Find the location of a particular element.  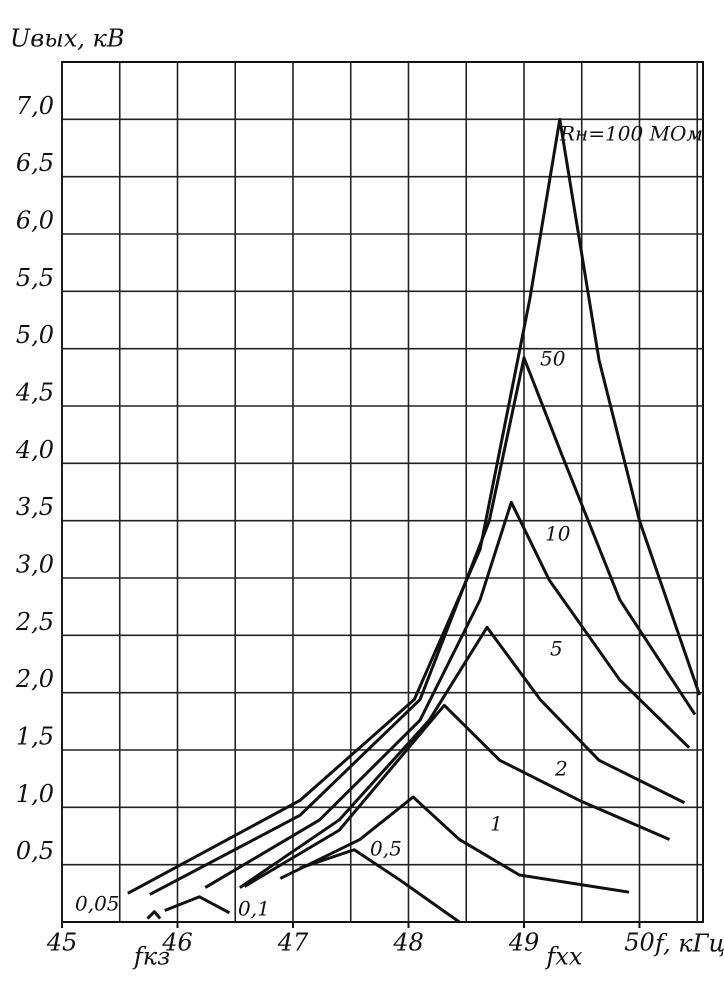

y-tick-label: 1,5 is located at coordinates (35, 737).